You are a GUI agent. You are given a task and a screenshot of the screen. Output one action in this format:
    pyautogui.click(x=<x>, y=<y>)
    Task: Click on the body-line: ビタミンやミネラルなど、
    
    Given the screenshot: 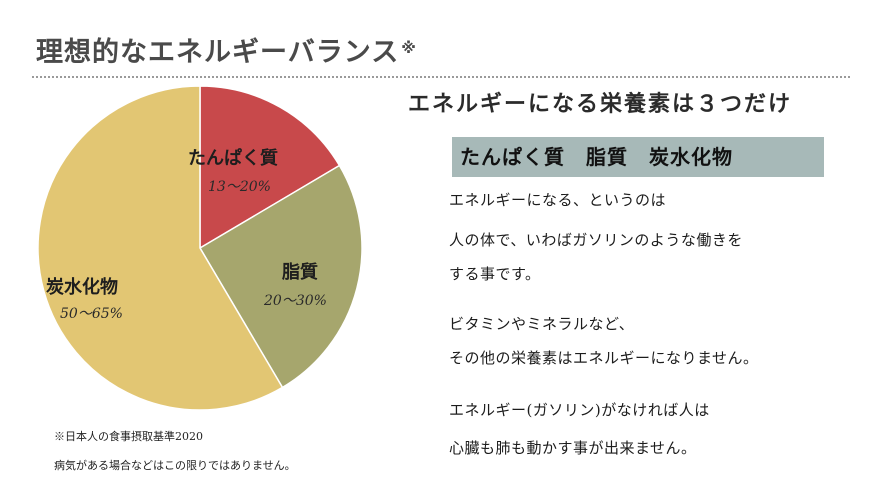 What is the action you would take?
    pyautogui.click(x=542, y=324)
    